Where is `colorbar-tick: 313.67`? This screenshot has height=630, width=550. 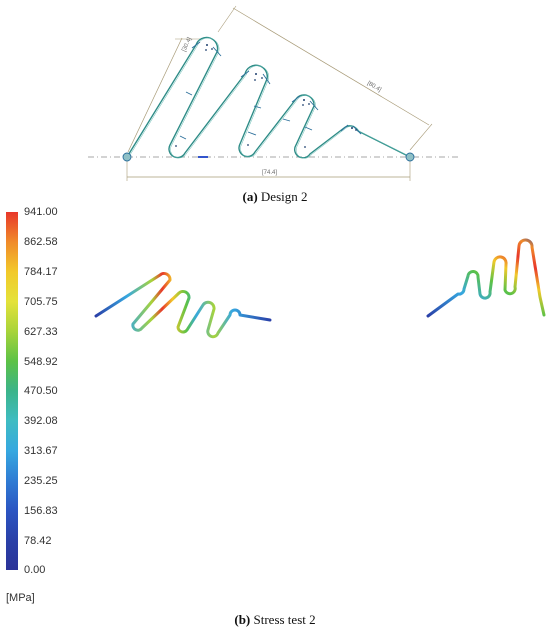 colorbar-tick: 313.67 is located at coordinates (41, 451).